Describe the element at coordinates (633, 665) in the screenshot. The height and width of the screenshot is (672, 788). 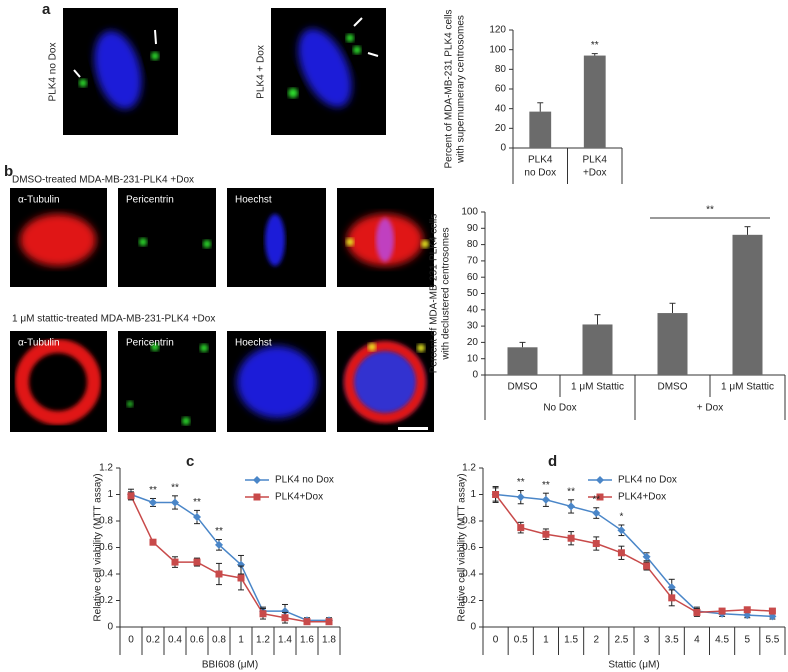
I see `x-axis-label: Stattic (μM)` at that location.